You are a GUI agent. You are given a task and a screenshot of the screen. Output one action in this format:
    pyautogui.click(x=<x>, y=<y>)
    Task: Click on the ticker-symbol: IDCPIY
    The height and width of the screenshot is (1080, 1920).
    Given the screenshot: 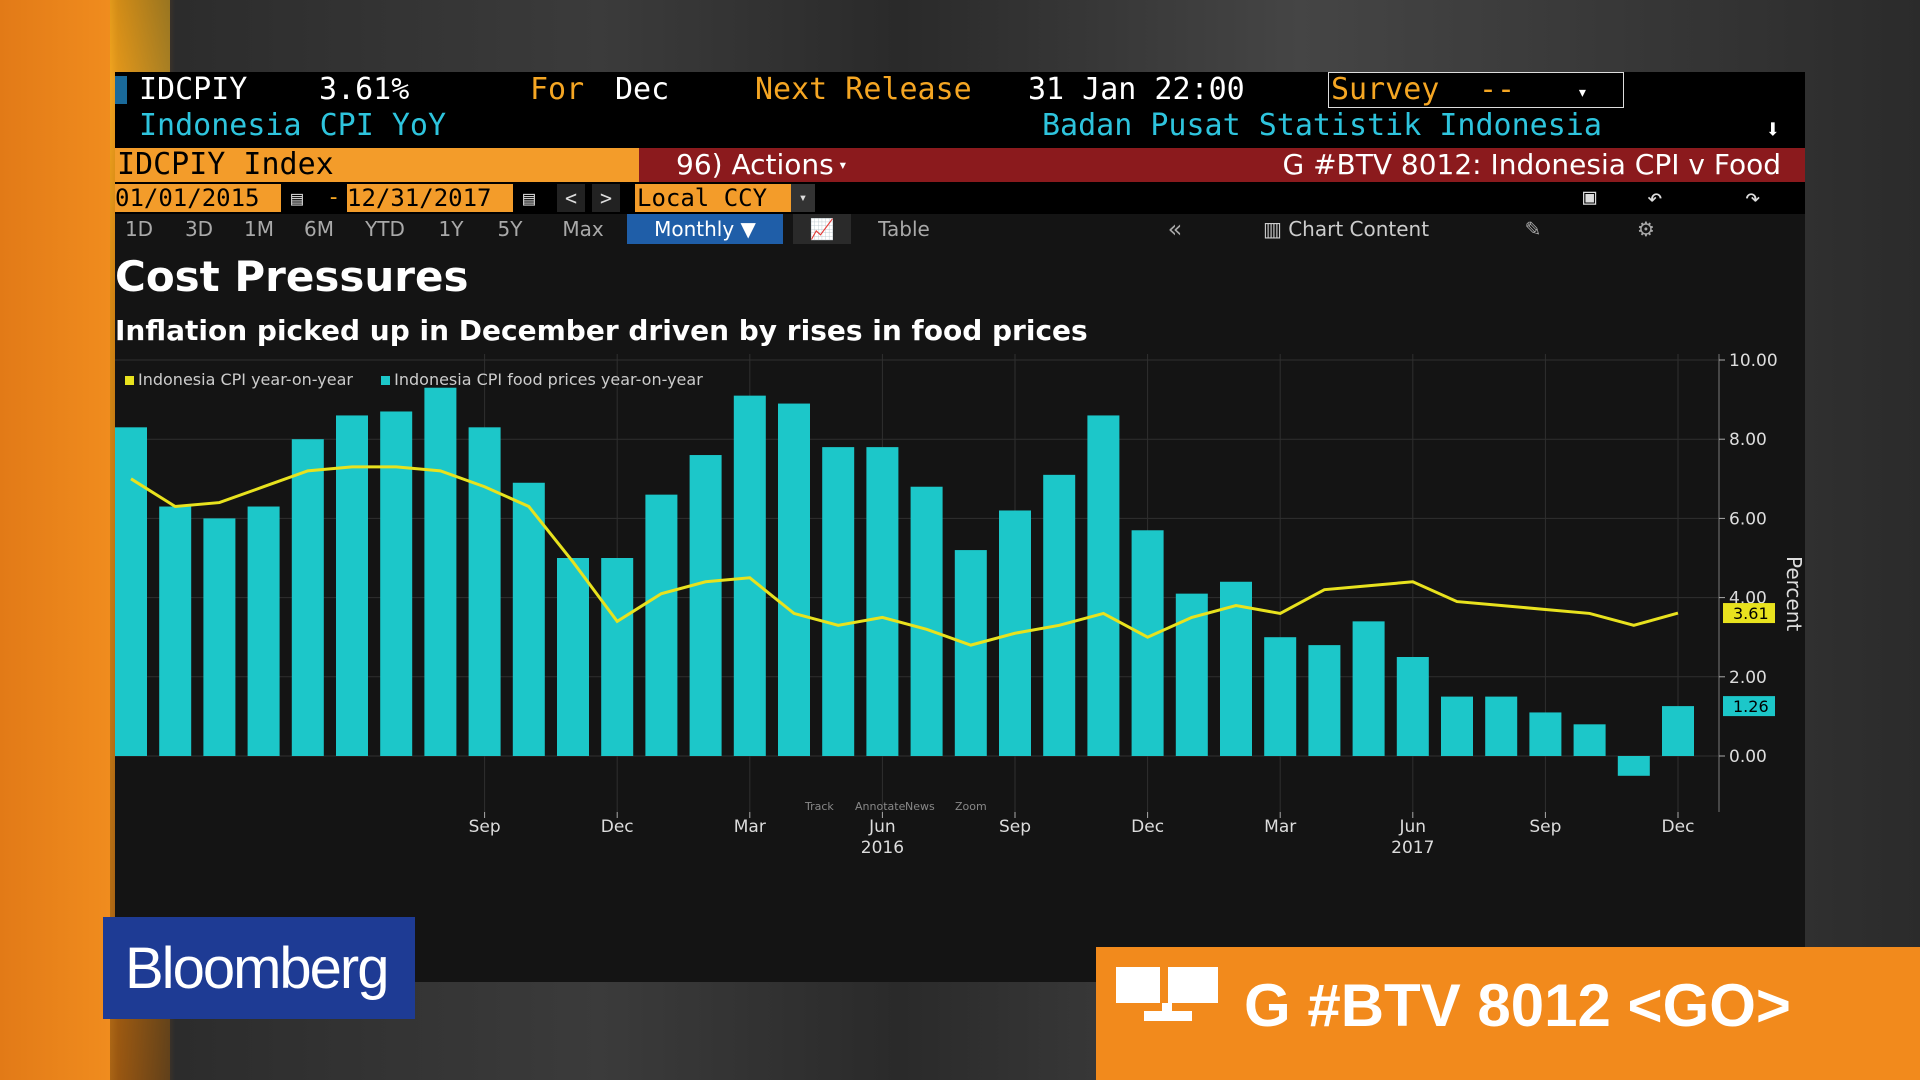 What is the action you would take?
    pyautogui.click(x=193, y=89)
    